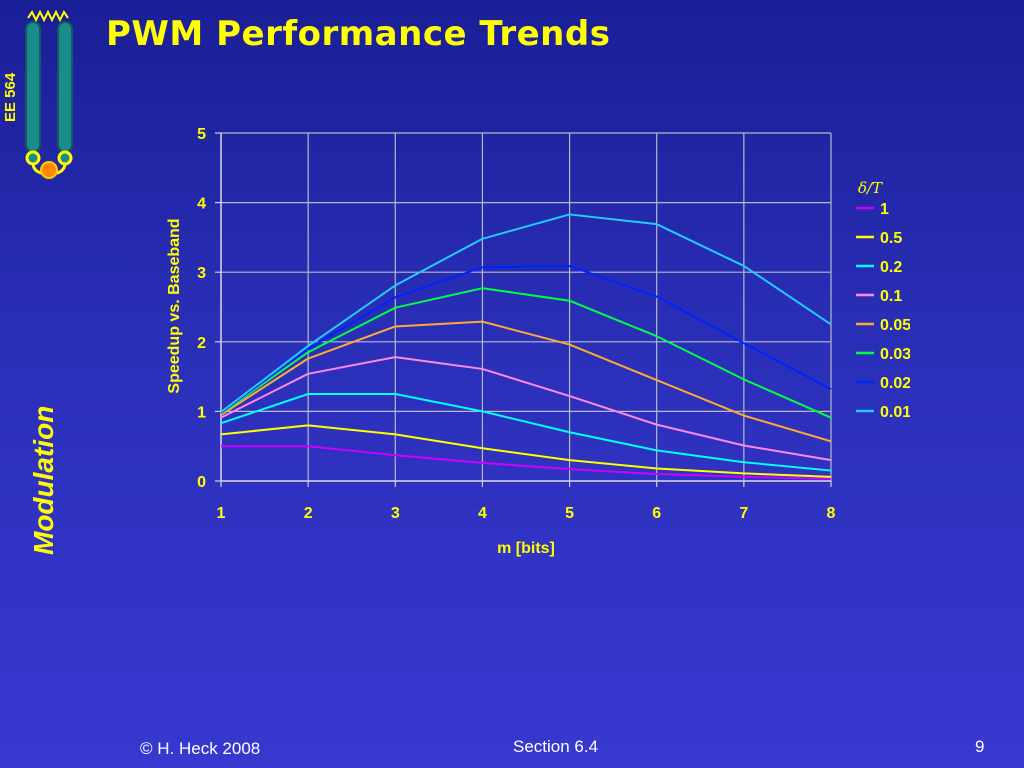  Describe the element at coordinates (884, 209) in the screenshot. I see `legend-label: 1` at that location.